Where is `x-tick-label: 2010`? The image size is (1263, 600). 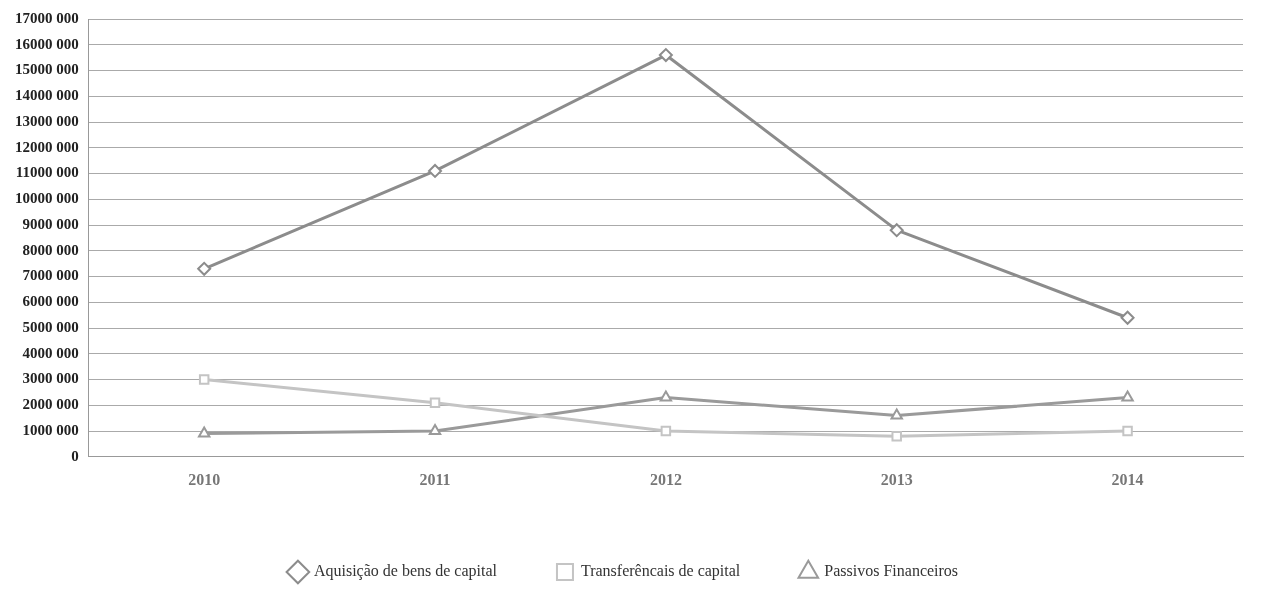
x-tick-label: 2010 is located at coordinates (204, 479).